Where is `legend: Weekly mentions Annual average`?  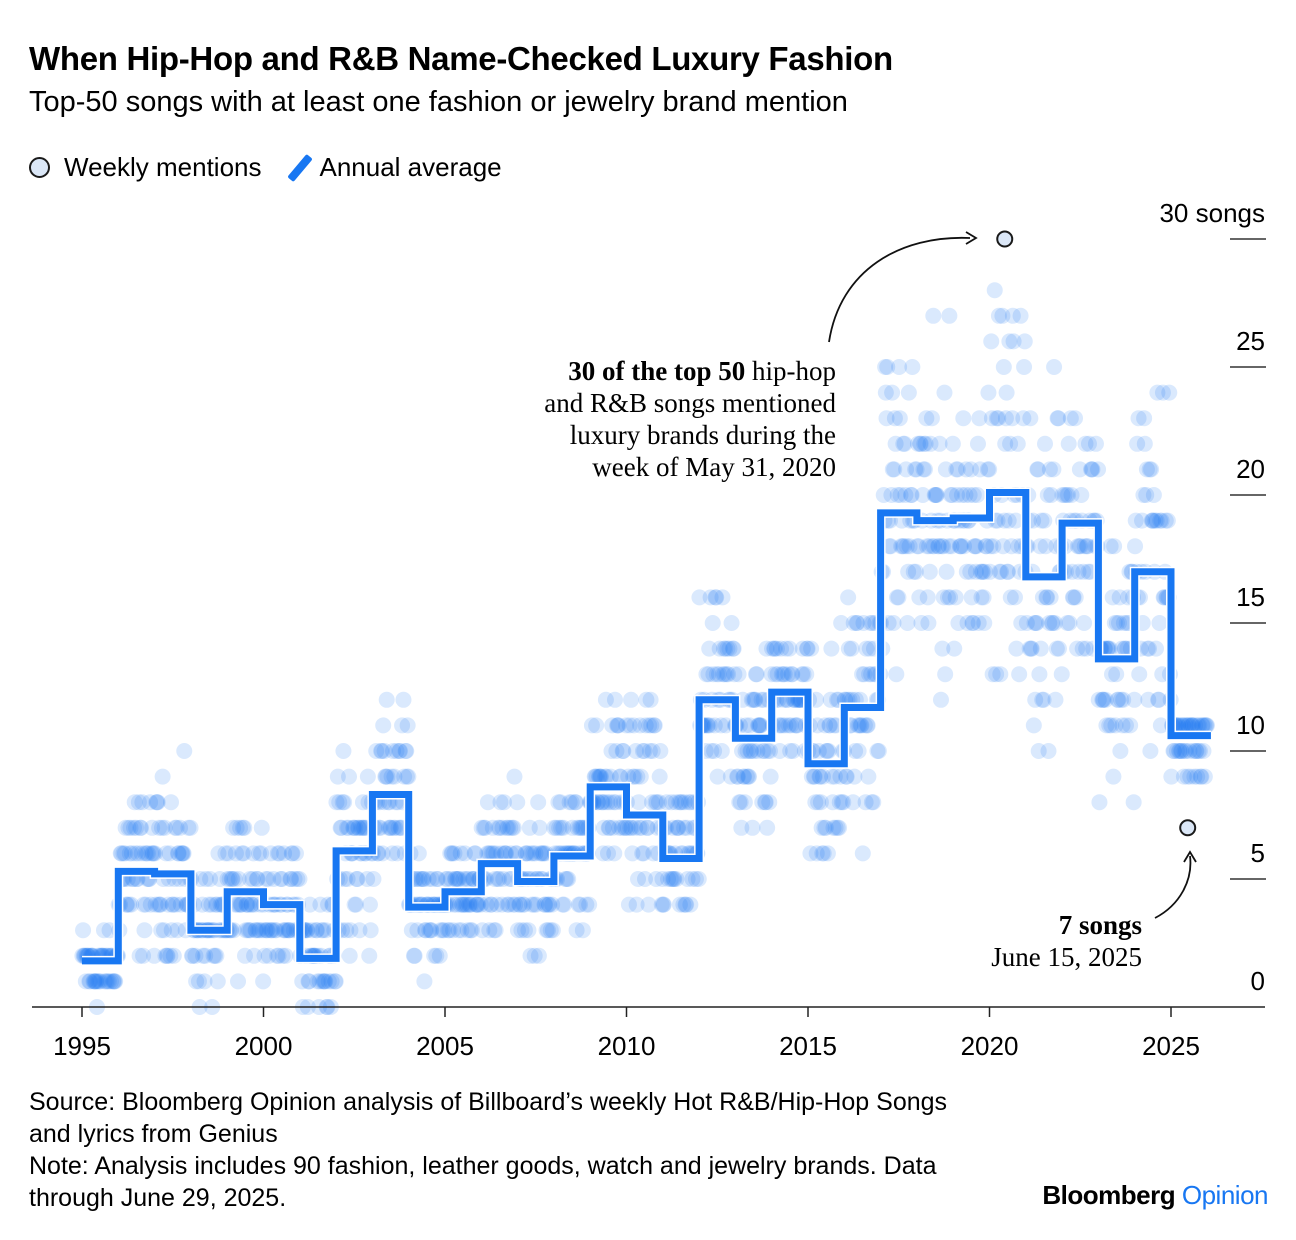
legend: Weekly mentions Annual average is located at coordinates (279, 167).